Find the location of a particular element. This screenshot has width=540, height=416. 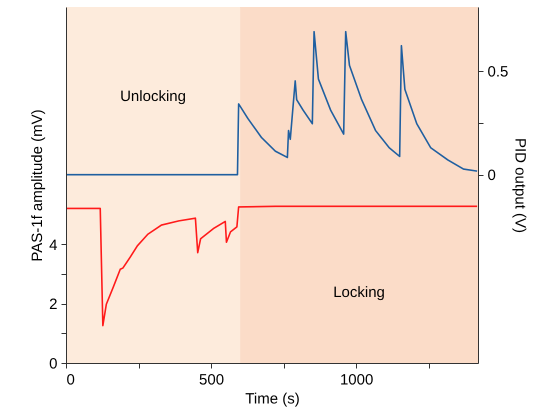

x-axis-title: Time (s) is located at coordinates (272, 399).